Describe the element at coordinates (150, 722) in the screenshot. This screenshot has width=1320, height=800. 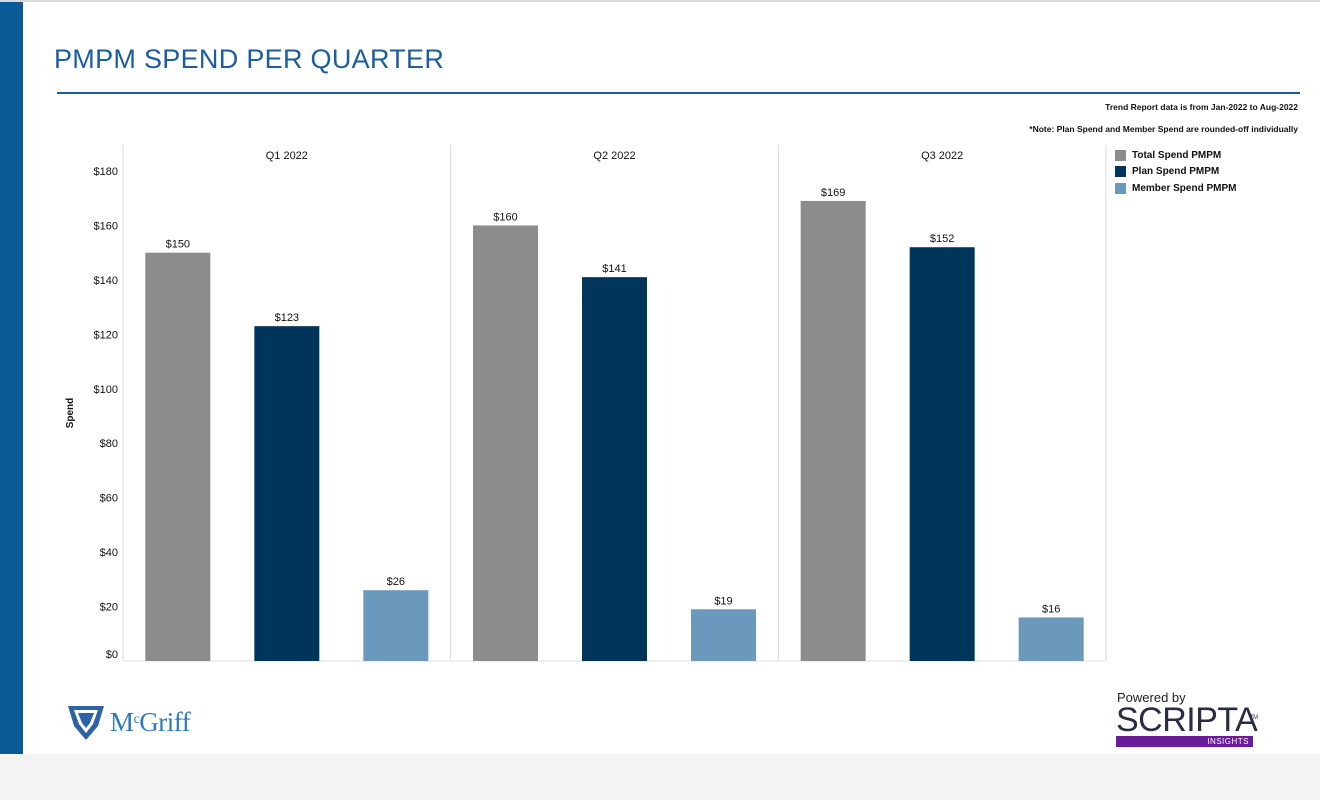
I see `mcgriff-wordmark: McGriff` at that location.